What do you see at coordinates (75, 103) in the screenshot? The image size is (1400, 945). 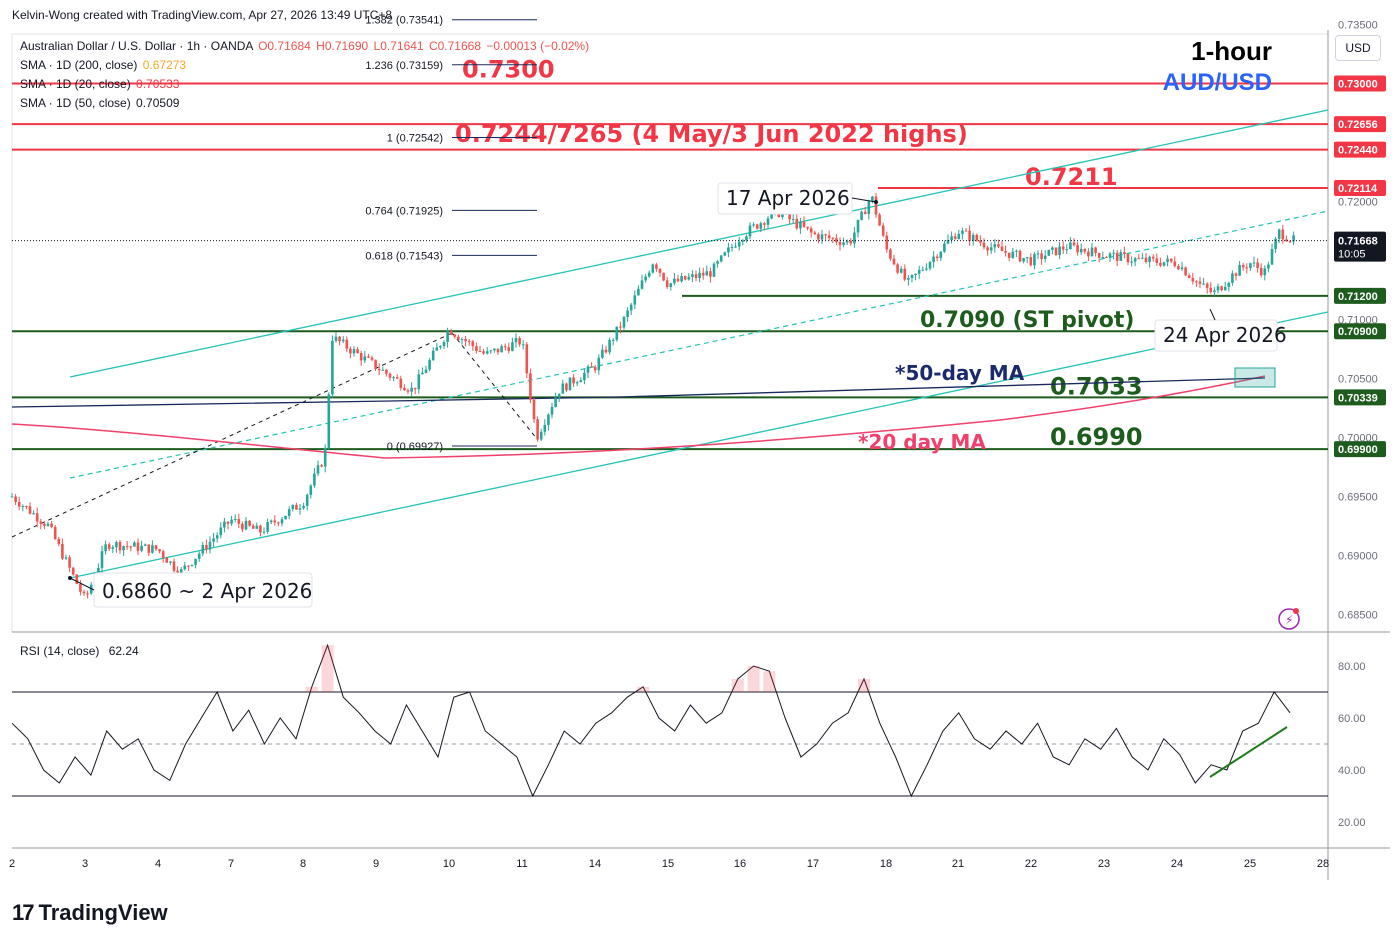 I see `indicator-label: SMA · 1D (50, close)` at bounding box center [75, 103].